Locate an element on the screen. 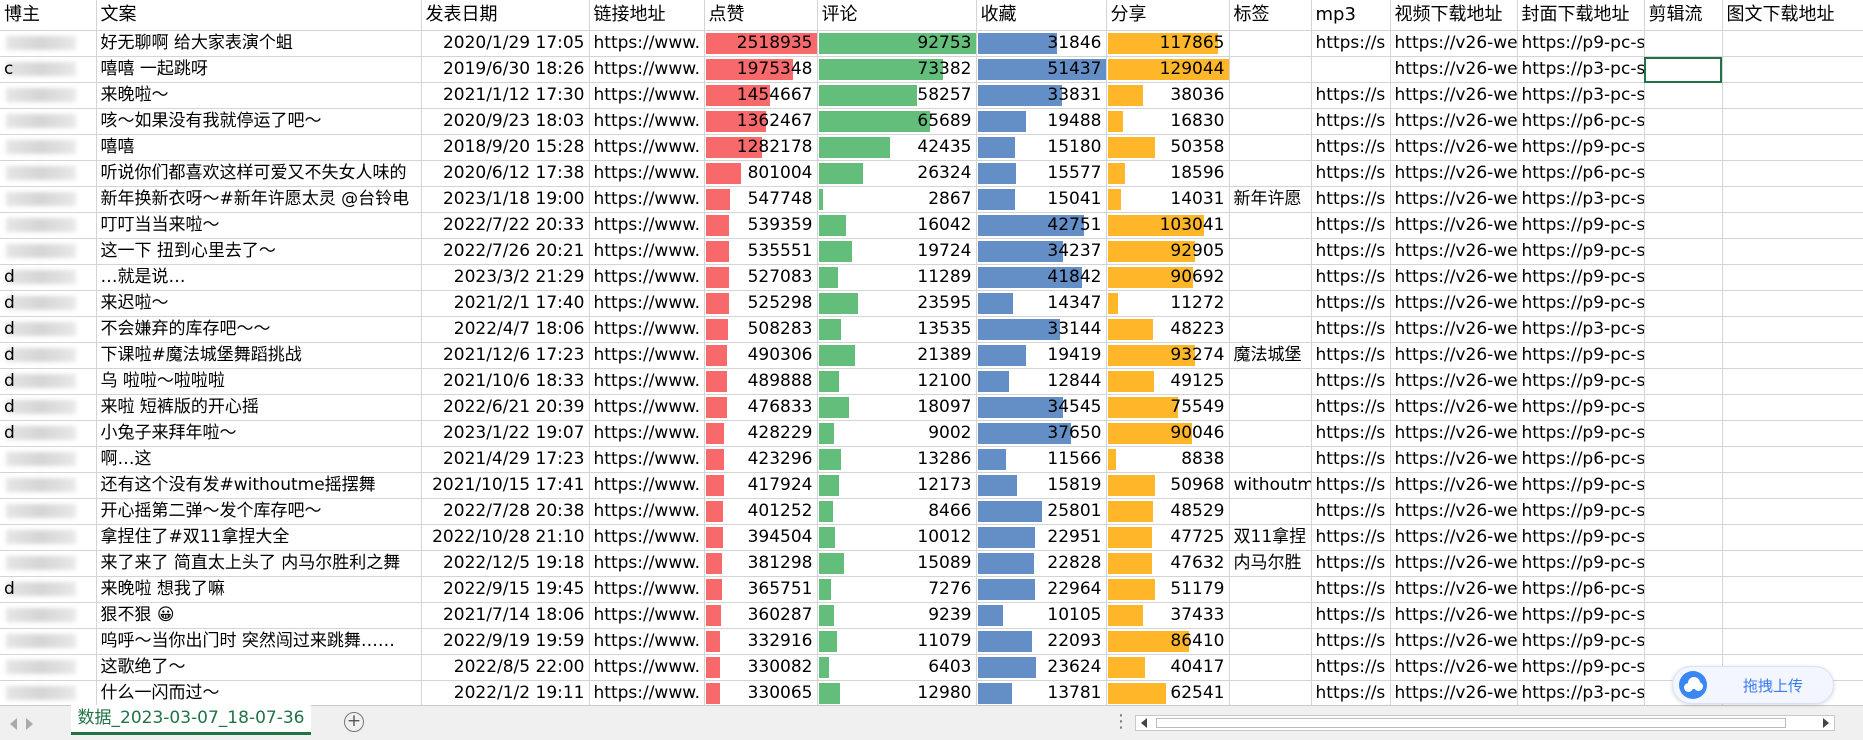 The height and width of the screenshot is (740, 1863). cell-shares: 11272 is located at coordinates (1168, 303).